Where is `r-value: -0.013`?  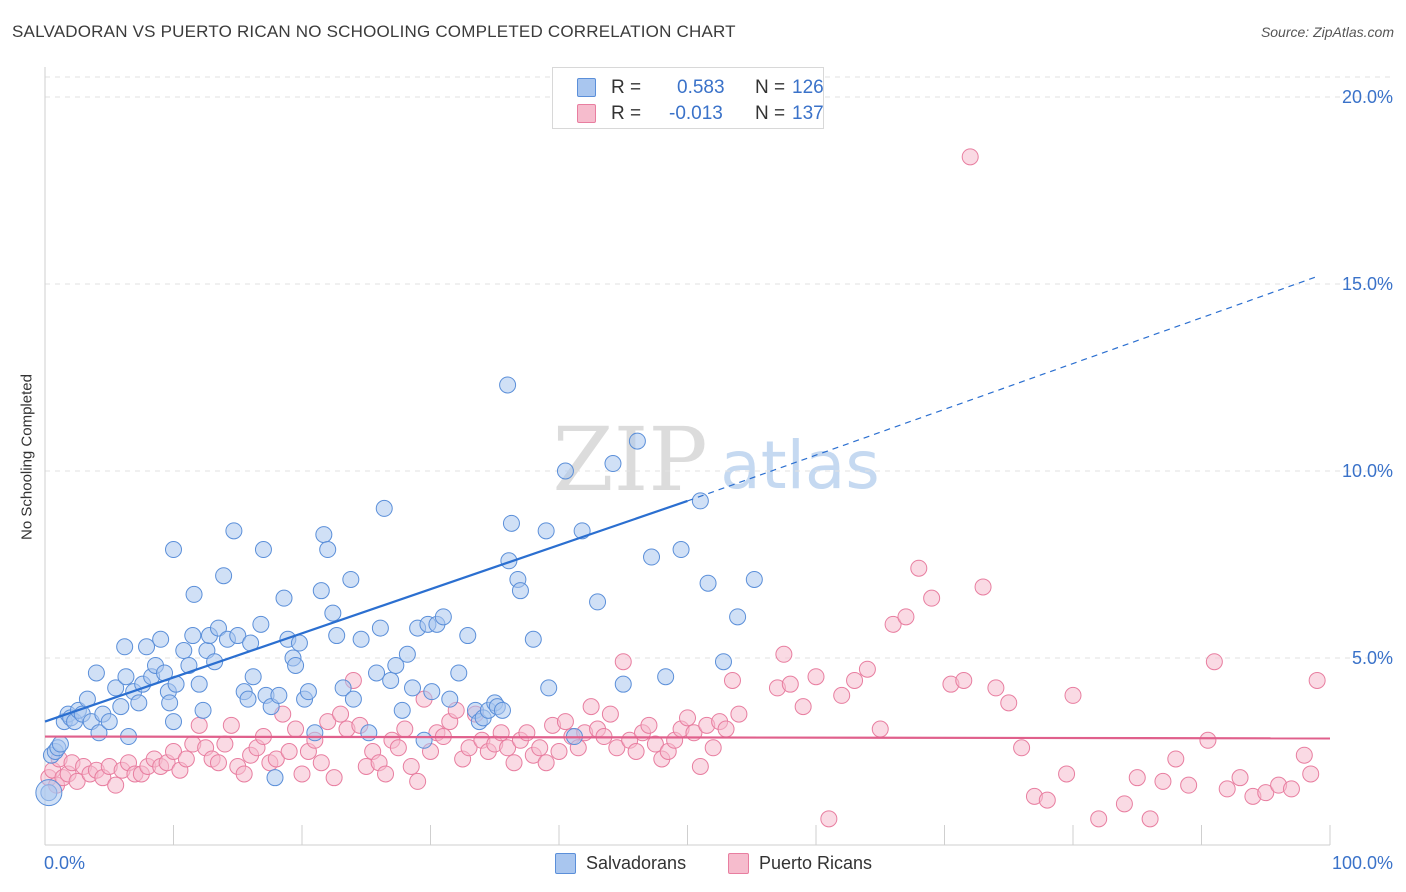
r-value: -0.013 is located at coordinates (696, 113).